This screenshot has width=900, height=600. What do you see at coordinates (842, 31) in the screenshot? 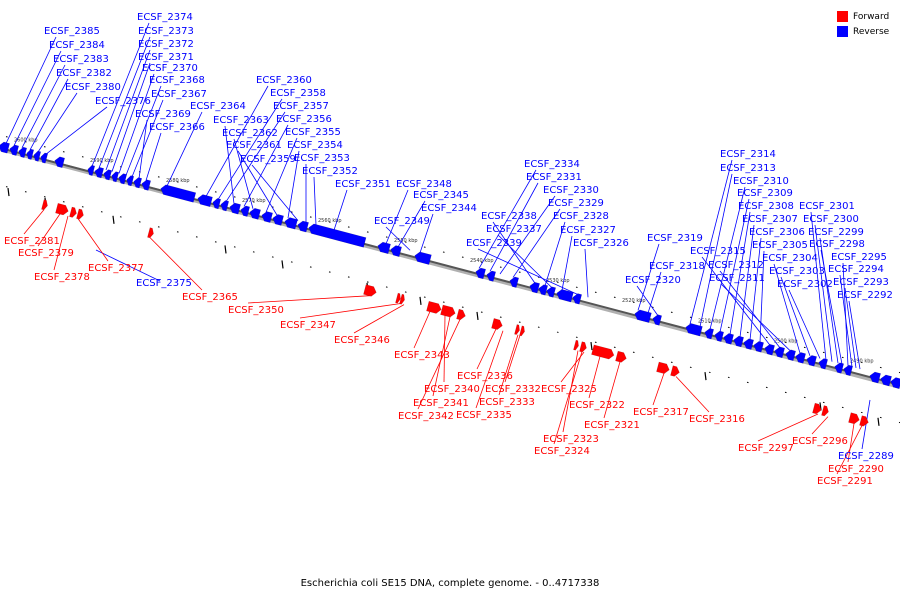
I see `reverse-swatch` at bounding box center [842, 31].